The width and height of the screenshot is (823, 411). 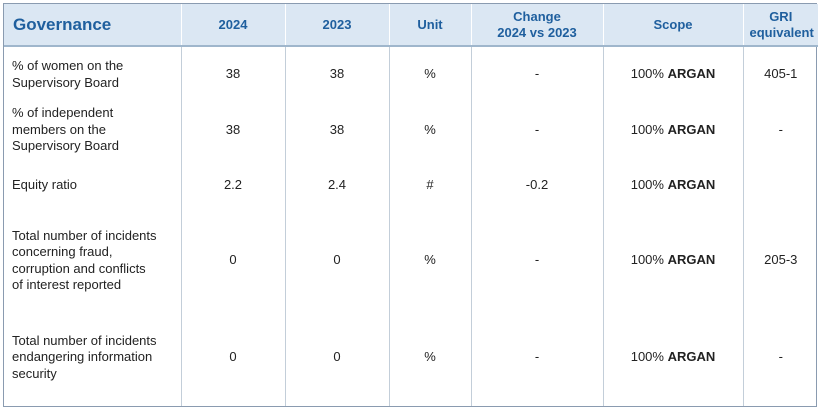 What do you see at coordinates (337, 185) in the screenshot?
I see `value-2023: 2.4` at bounding box center [337, 185].